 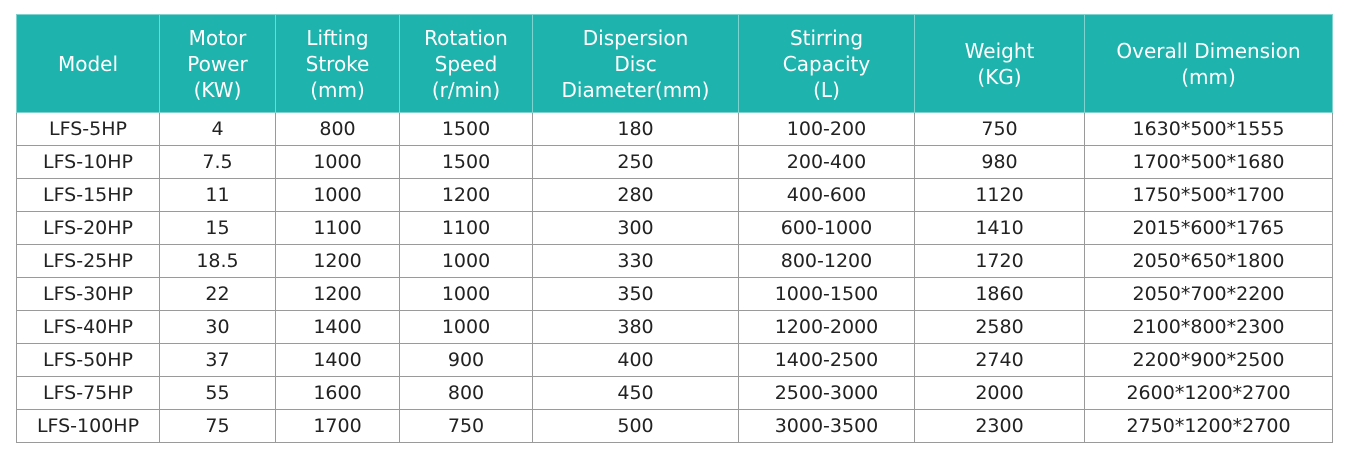 I want to click on cell-overall-dimension: 2200*900*2500, so click(x=1208, y=360).